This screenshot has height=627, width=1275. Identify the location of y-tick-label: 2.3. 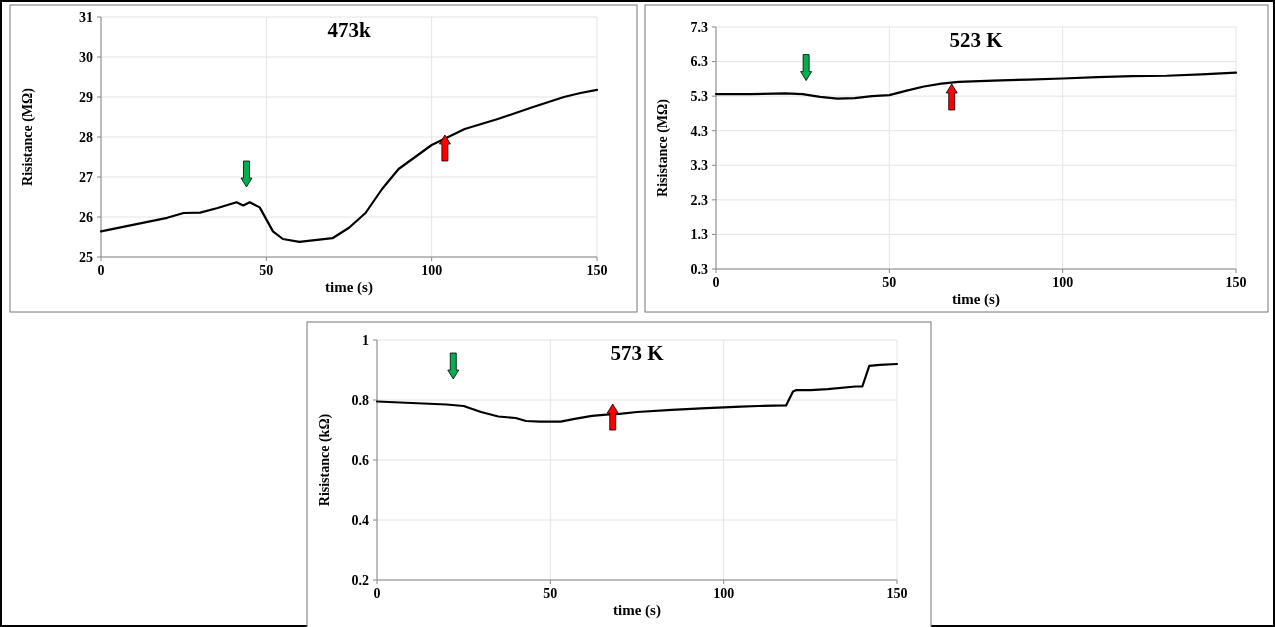
(699, 200).